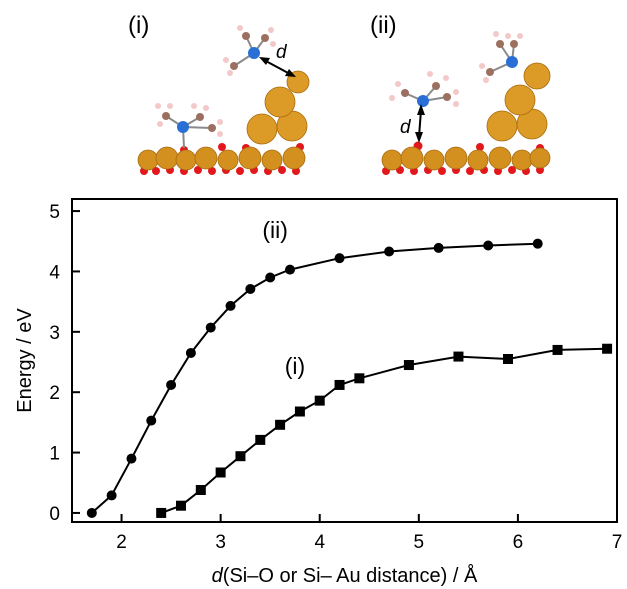 This screenshot has height=589, width=627. What do you see at coordinates (54, 212) in the screenshot?
I see `y-tick-label: 5` at bounding box center [54, 212].